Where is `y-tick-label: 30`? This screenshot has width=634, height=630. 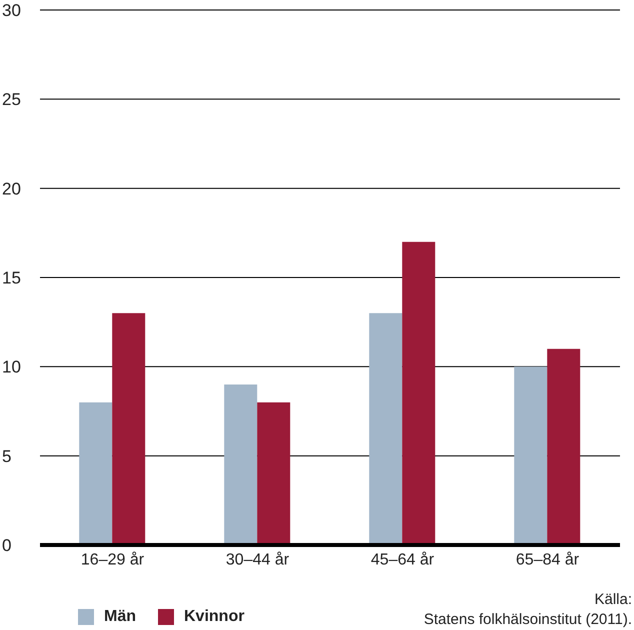 y-tick-label: 30 is located at coordinates (11, 10).